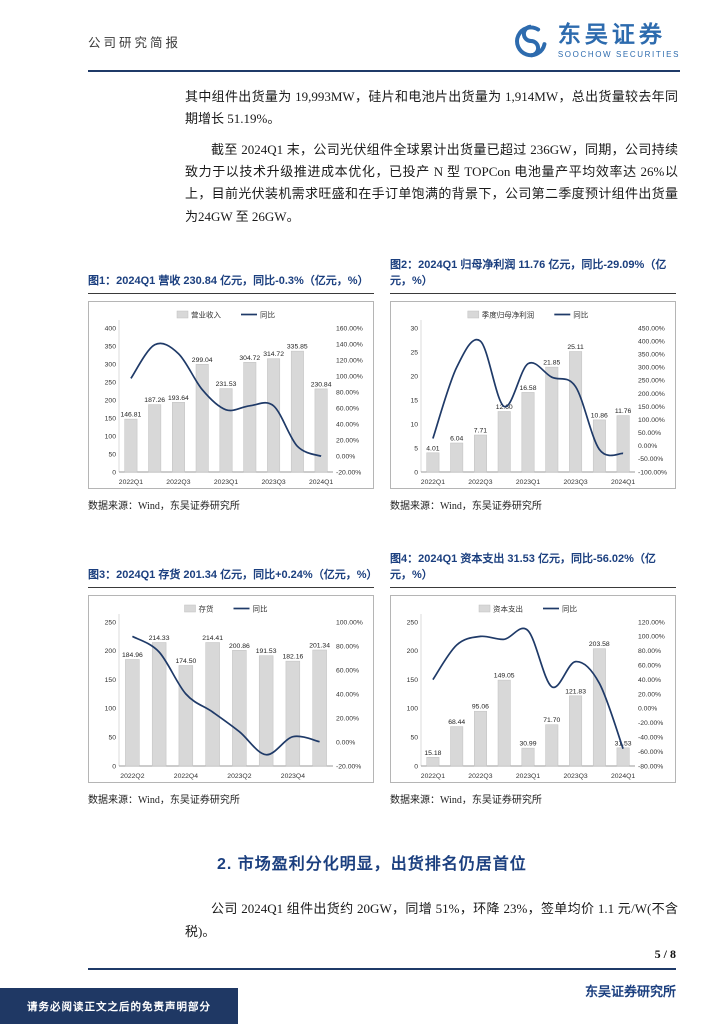 This screenshot has width=724, height=1024. Describe the element at coordinates (239, 776) in the screenshot. I see `svg-text: 2023Q2` at that location.